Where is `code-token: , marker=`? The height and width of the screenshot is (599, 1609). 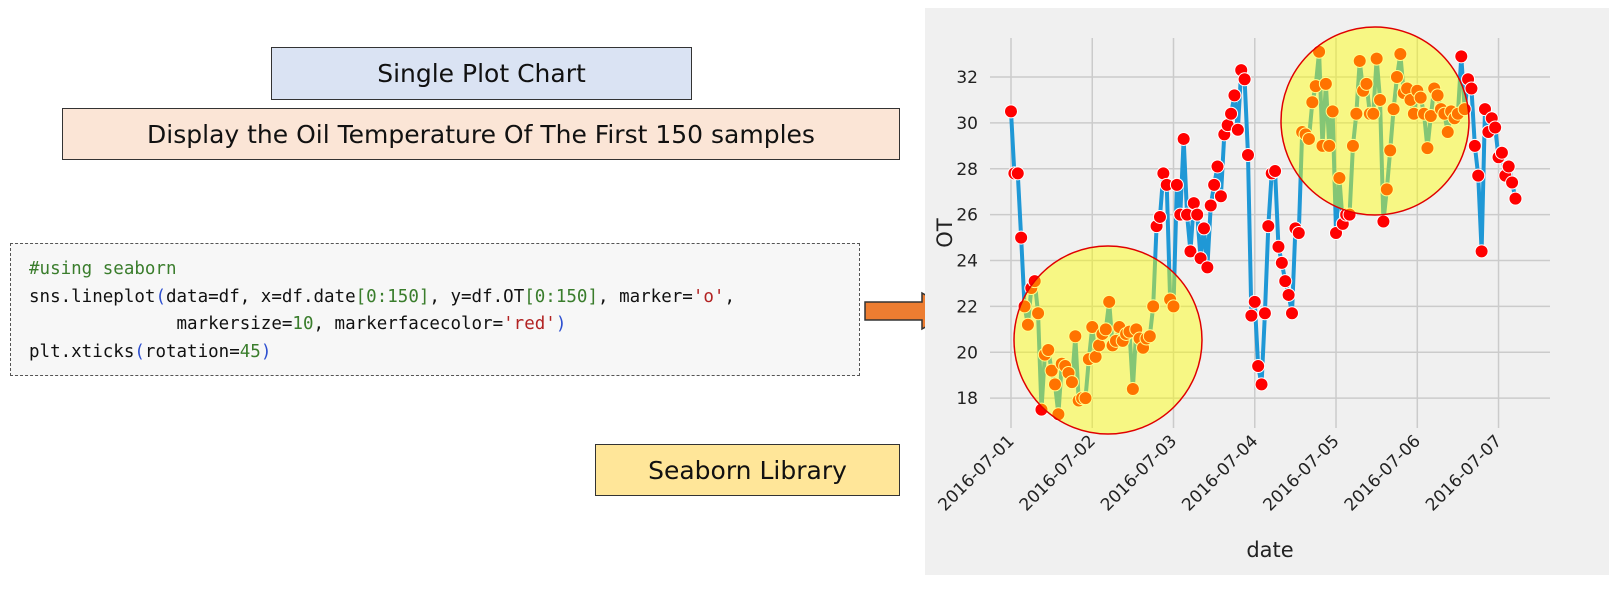 code-token: , marker= is located at coordinates (645, 296).